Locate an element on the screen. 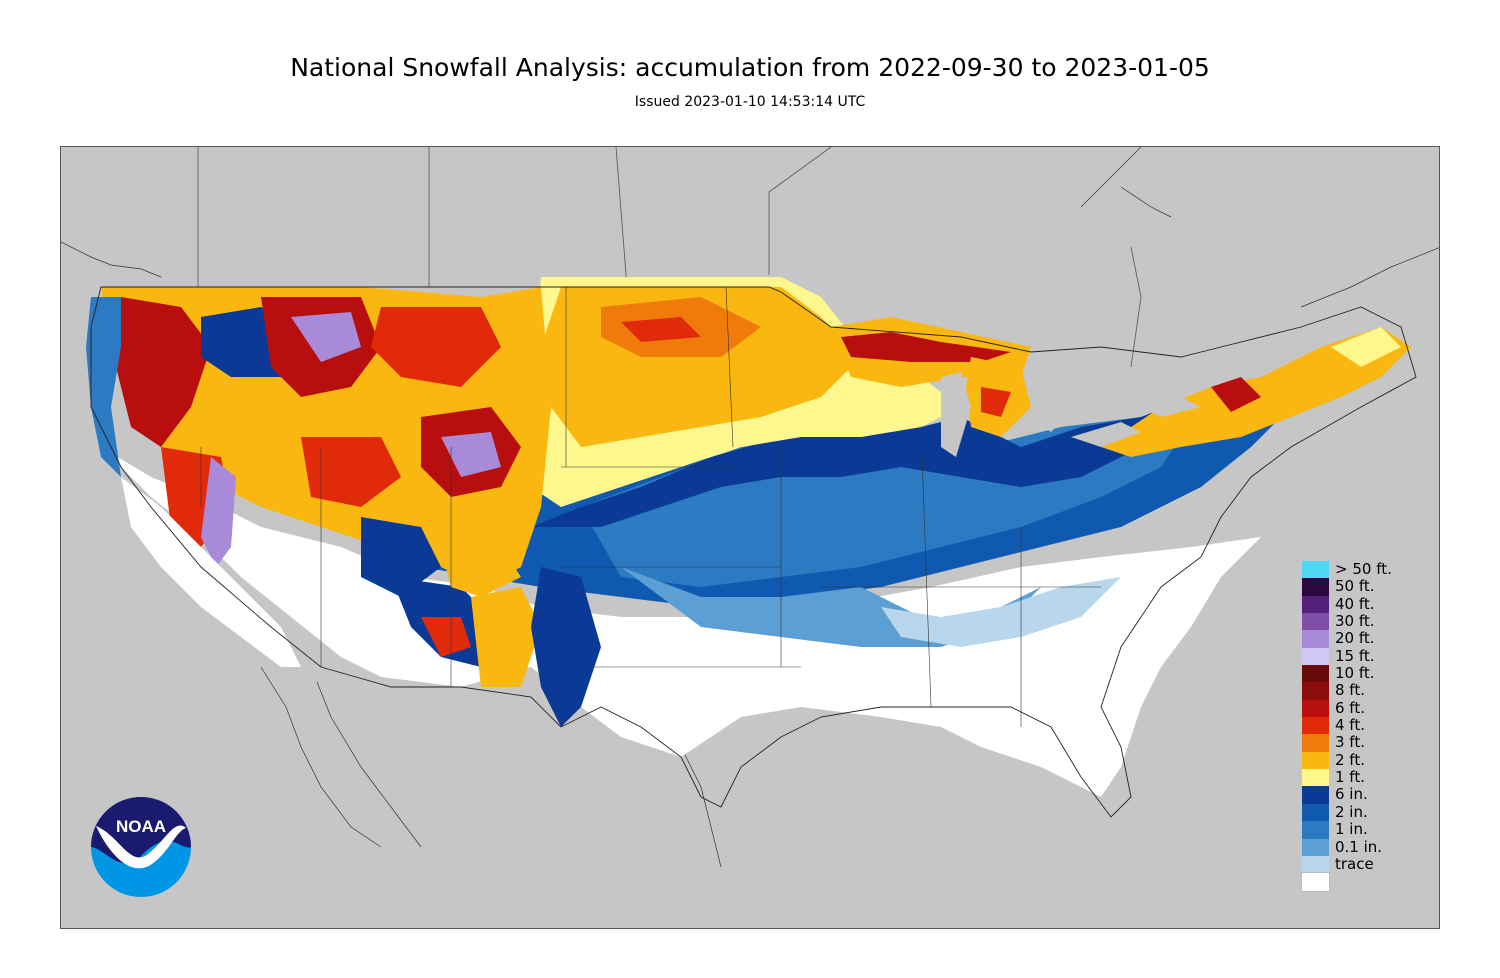  legend-label: 10 ft. is located at coordinates (1355, 673).